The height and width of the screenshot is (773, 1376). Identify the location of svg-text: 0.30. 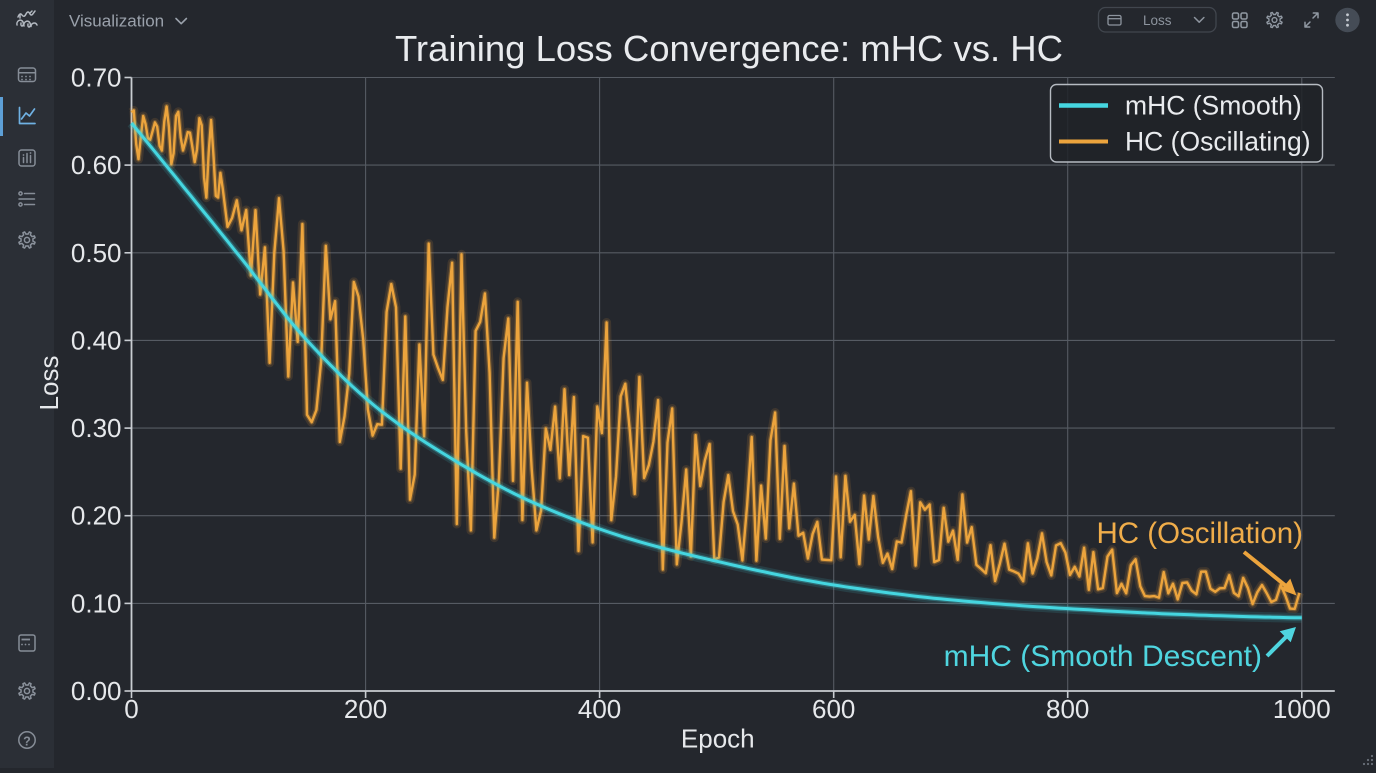
(96, 428).